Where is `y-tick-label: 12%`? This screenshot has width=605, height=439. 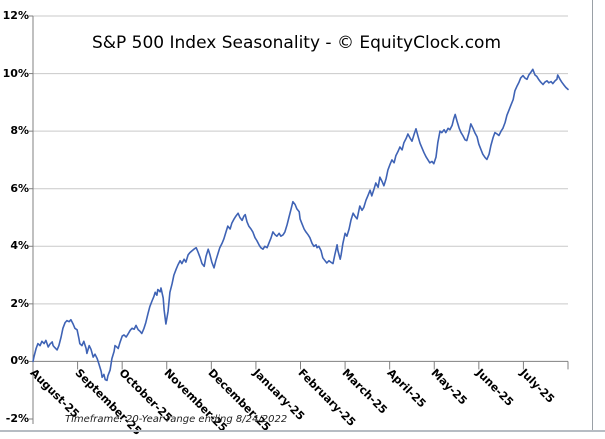 y-tick-label: 12% is located at coordinates (15, 15).